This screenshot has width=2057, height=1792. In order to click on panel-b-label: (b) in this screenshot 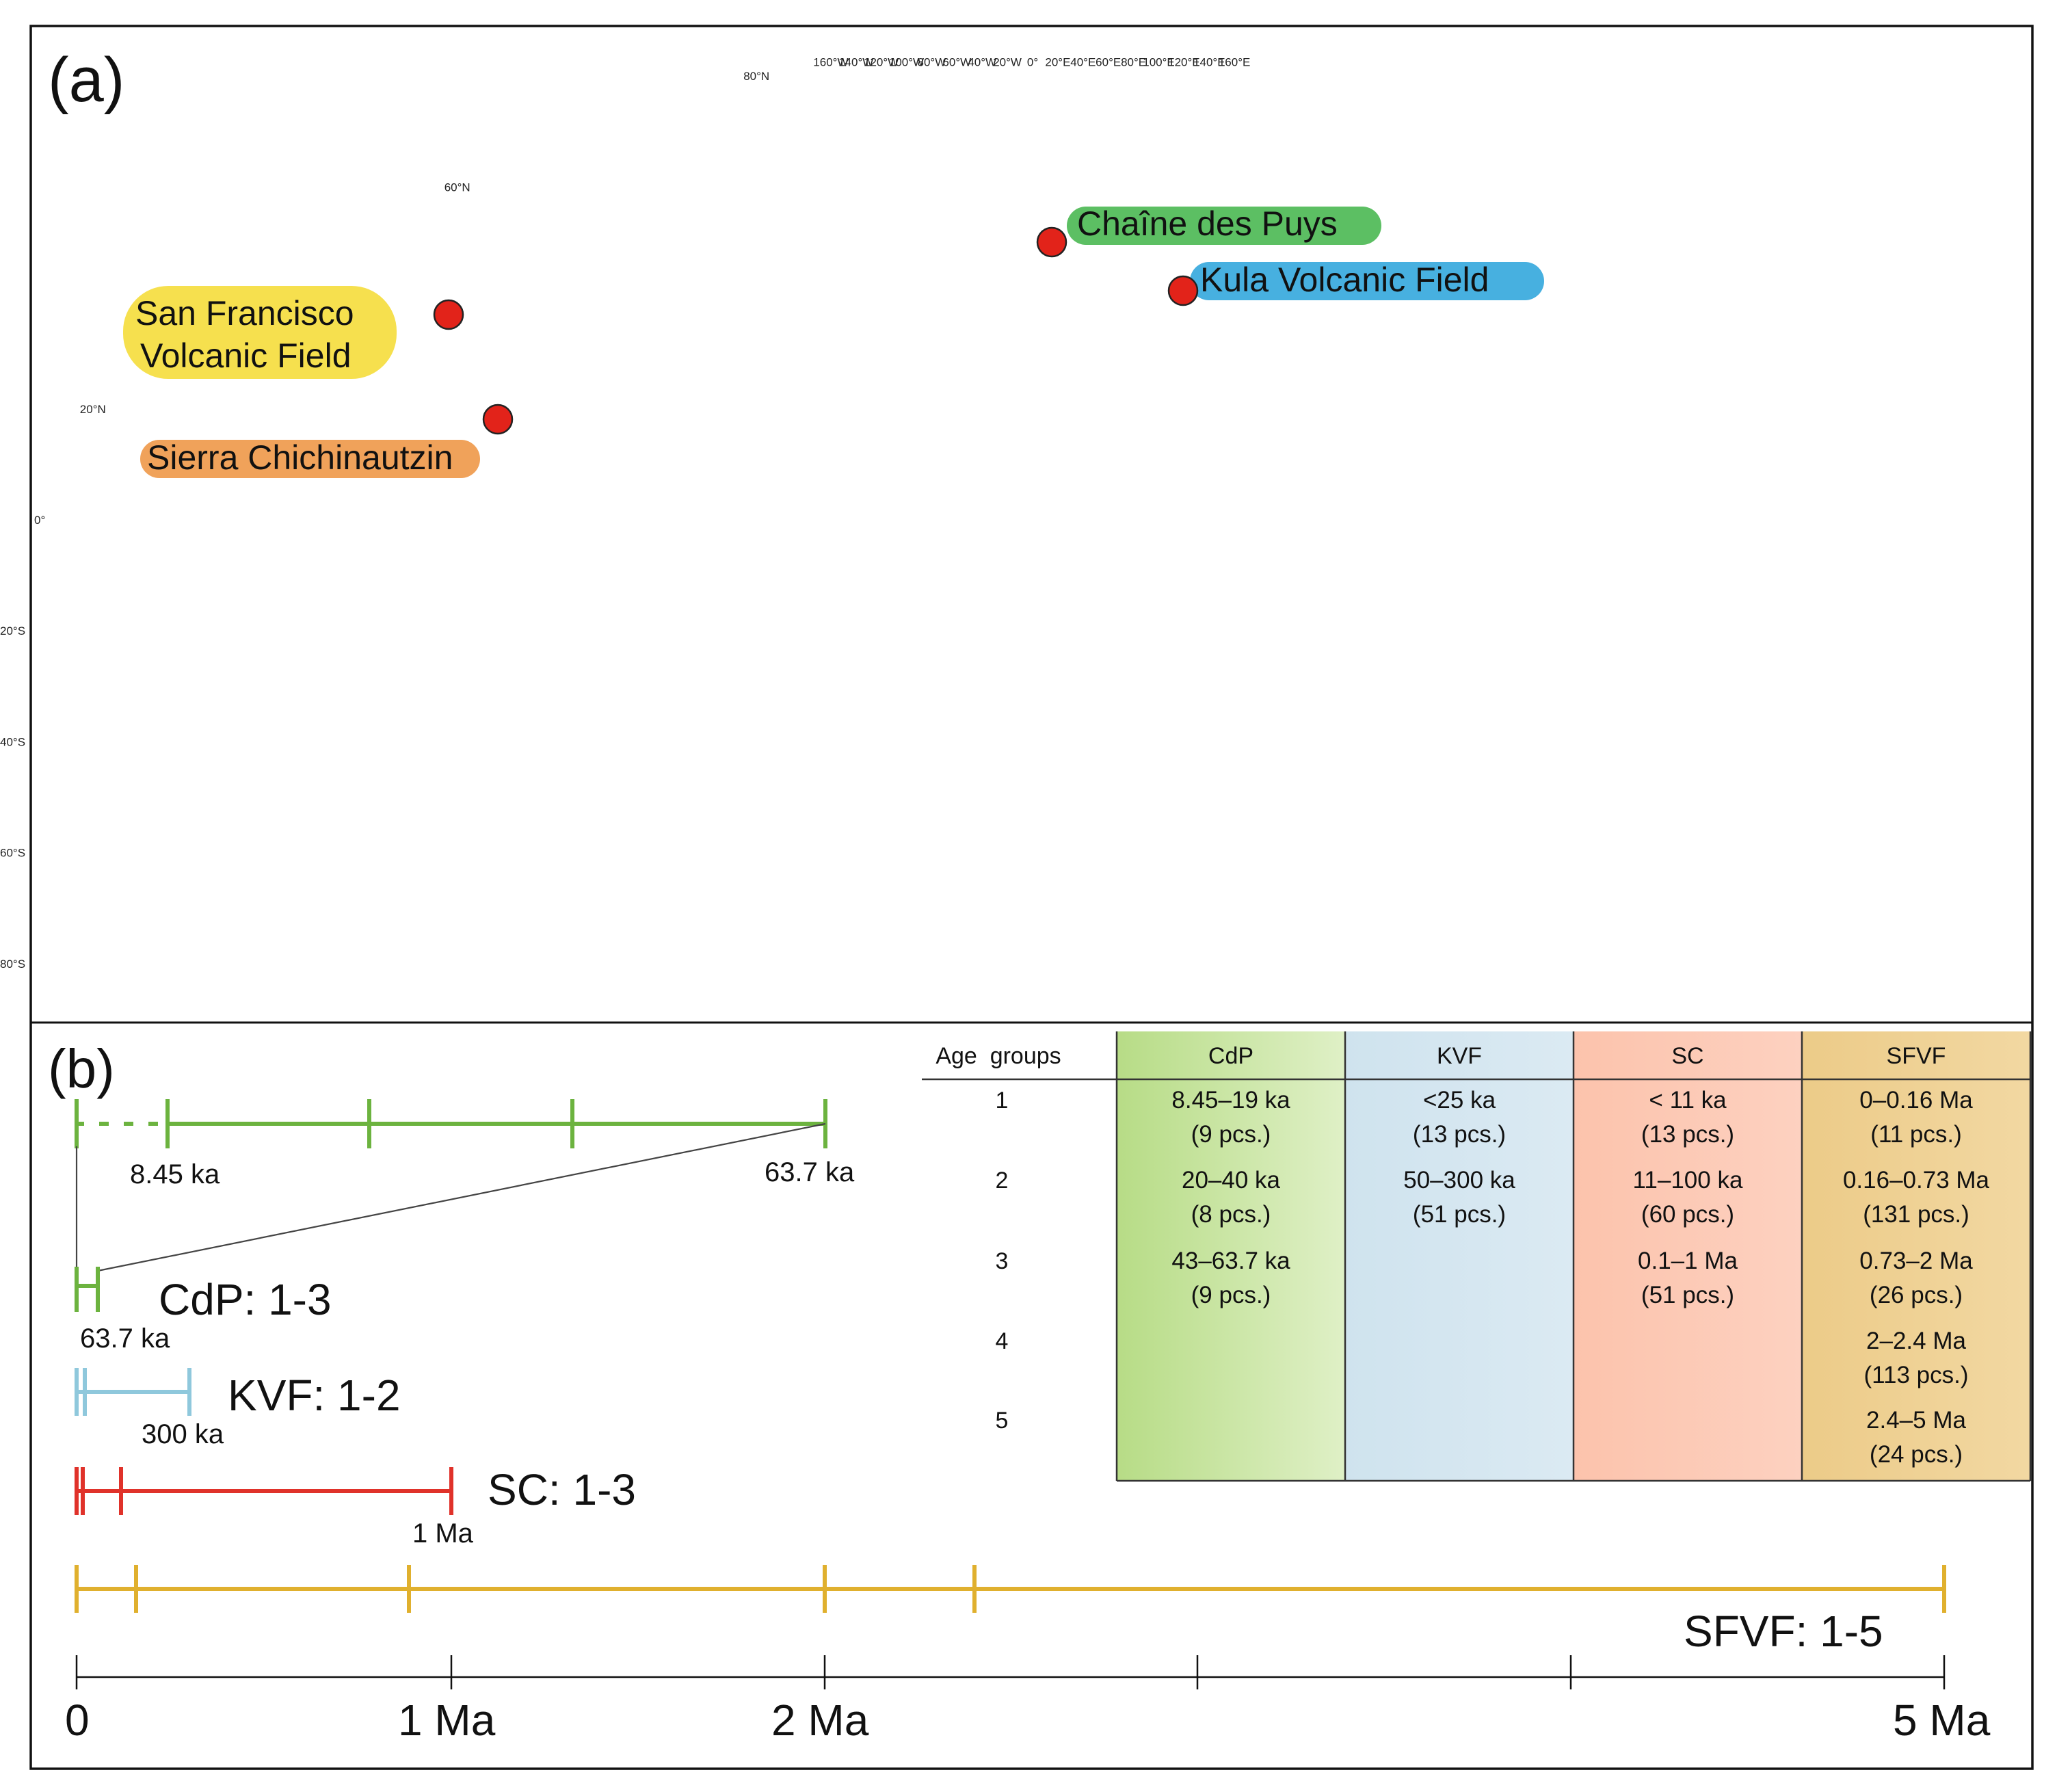, I will do `click(81, 1068)`.